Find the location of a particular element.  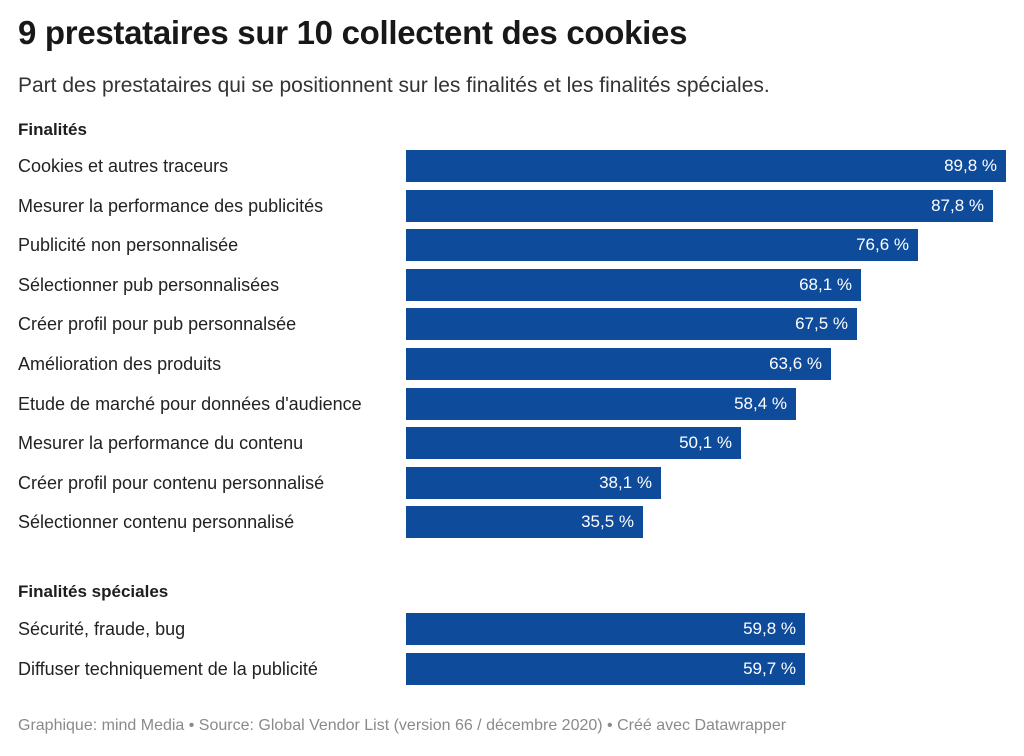

category-label: Sélectionner pub personnalisées is located at coordinates (149, 285).